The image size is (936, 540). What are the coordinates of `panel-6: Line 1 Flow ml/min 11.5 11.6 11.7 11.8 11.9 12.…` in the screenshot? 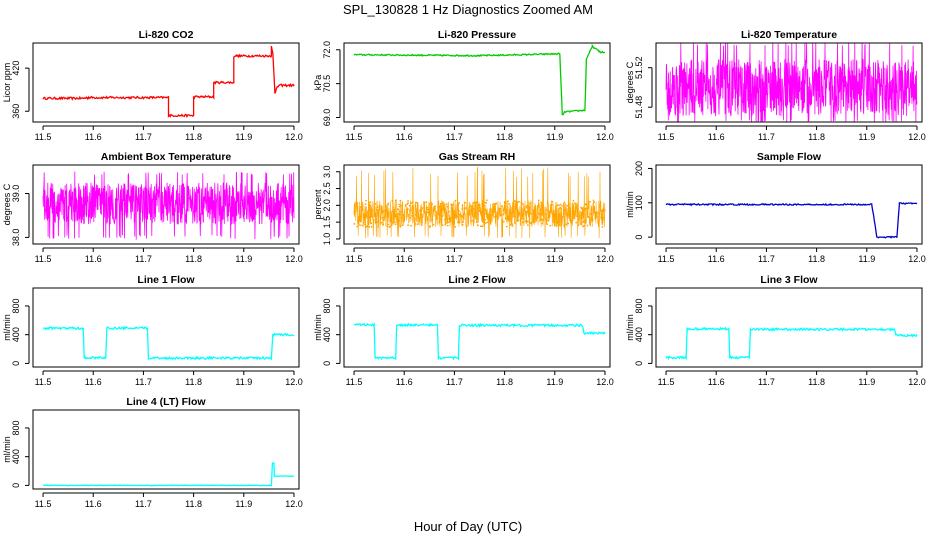 It's located at (152, 330).